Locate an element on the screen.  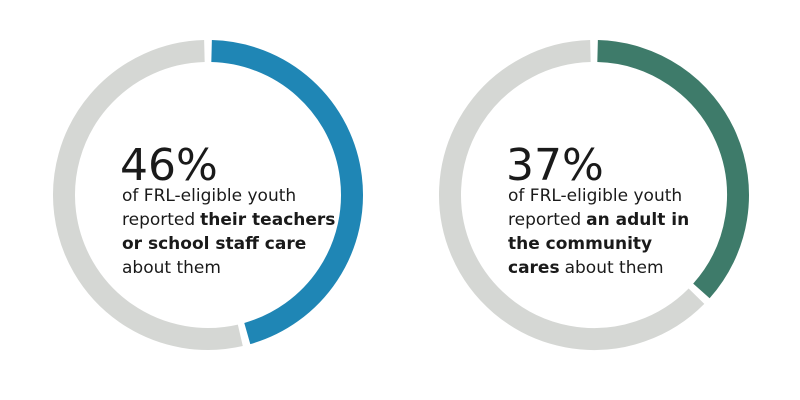
description-text: or school staff care is located at coordinates (214, 244).